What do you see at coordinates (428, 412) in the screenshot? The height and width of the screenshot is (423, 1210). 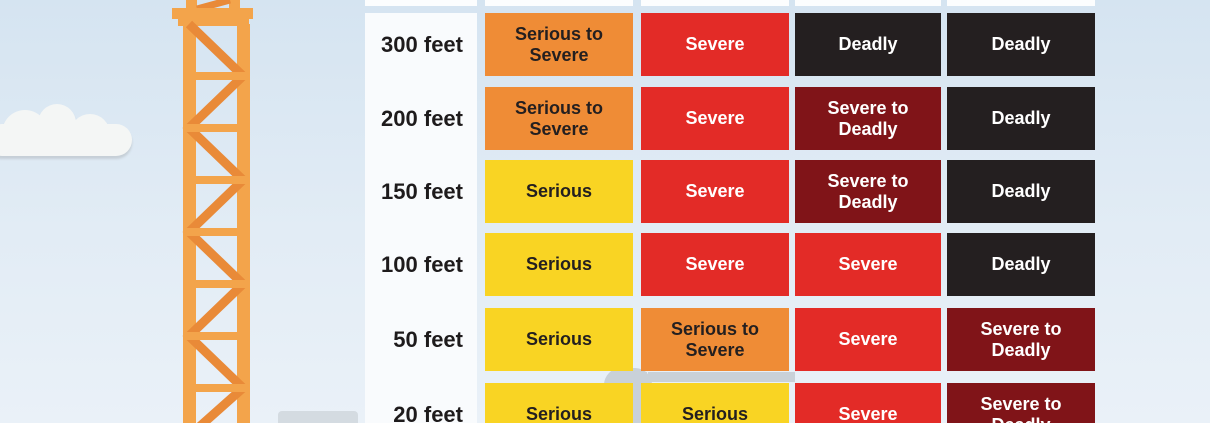 I see `row-label-20-feet: 20 feet` at bounding box center [428, 412].